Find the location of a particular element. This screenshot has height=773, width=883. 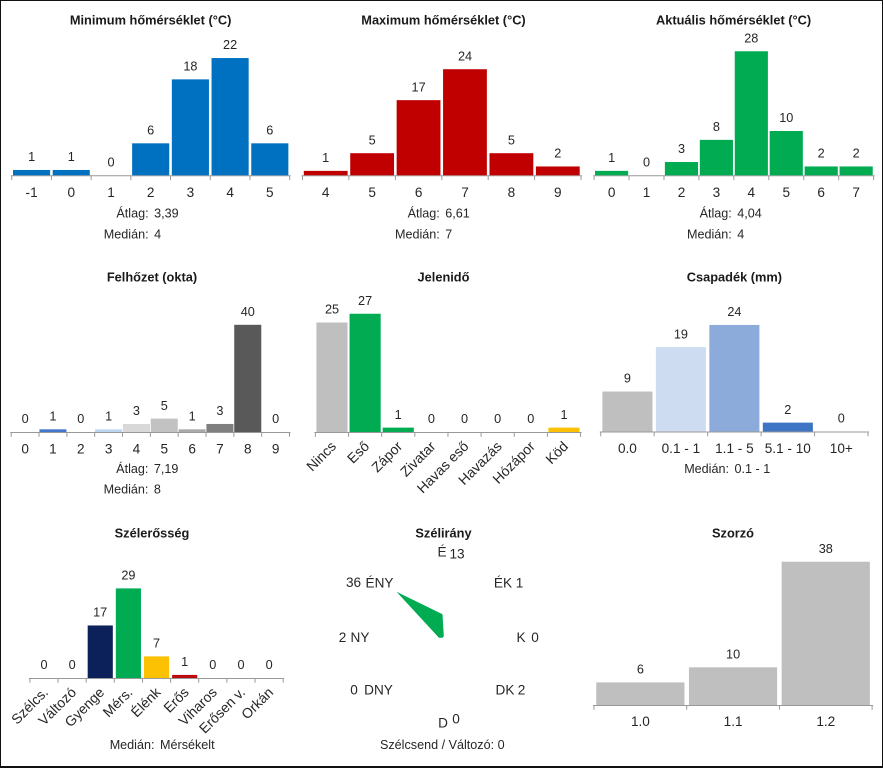

svg-text: K is located at coordinates (520, 637).